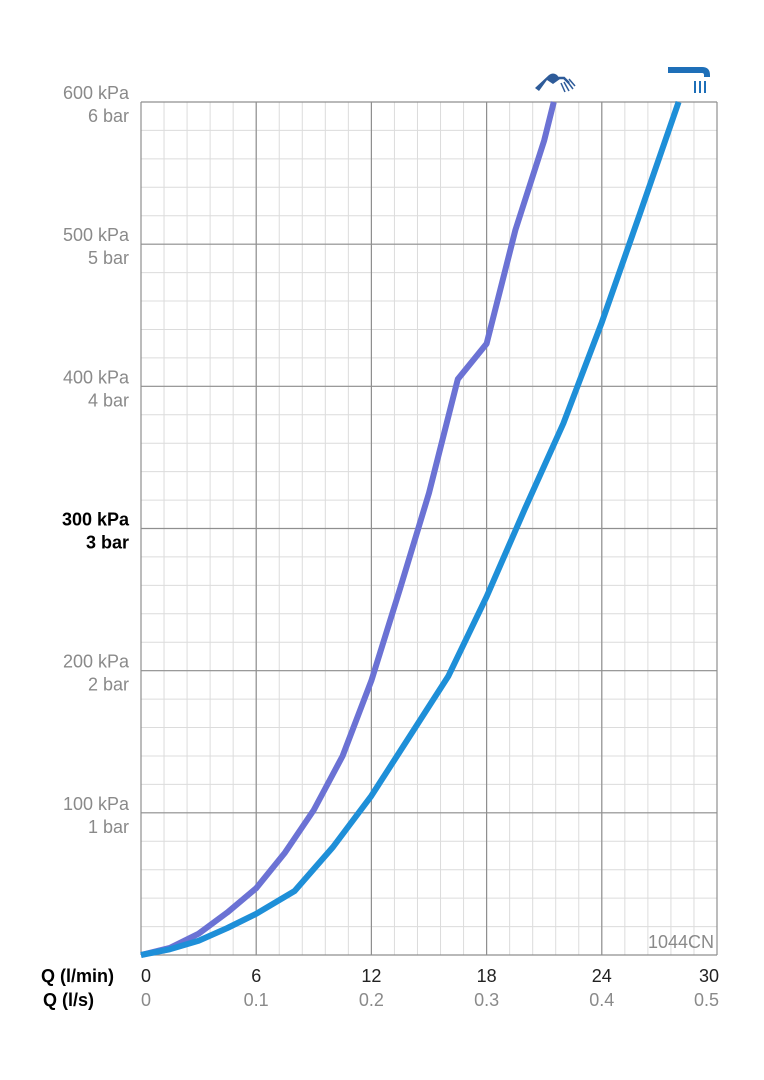 Image resolution: width=764 pixels, height=1080 pixels. I want to click on y-tick-label-bar: 1 bar, so click(108, 827).